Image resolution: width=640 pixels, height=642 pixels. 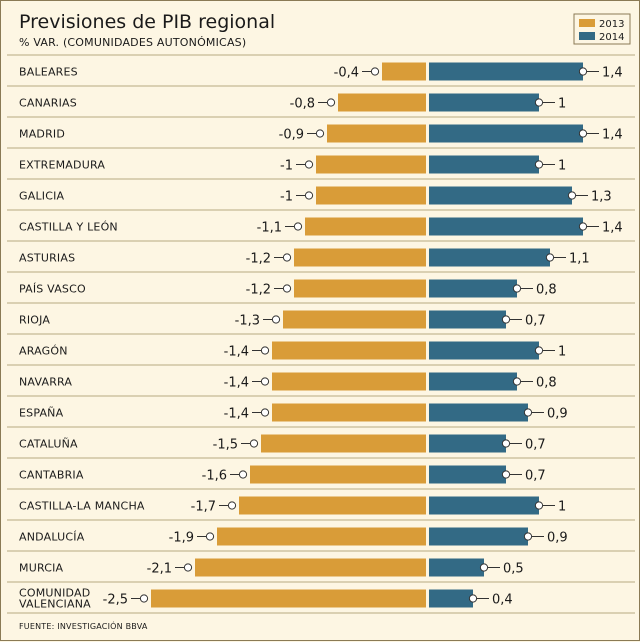 I want to click on legend-label-2013: 2013, so click(x=611, y=24).